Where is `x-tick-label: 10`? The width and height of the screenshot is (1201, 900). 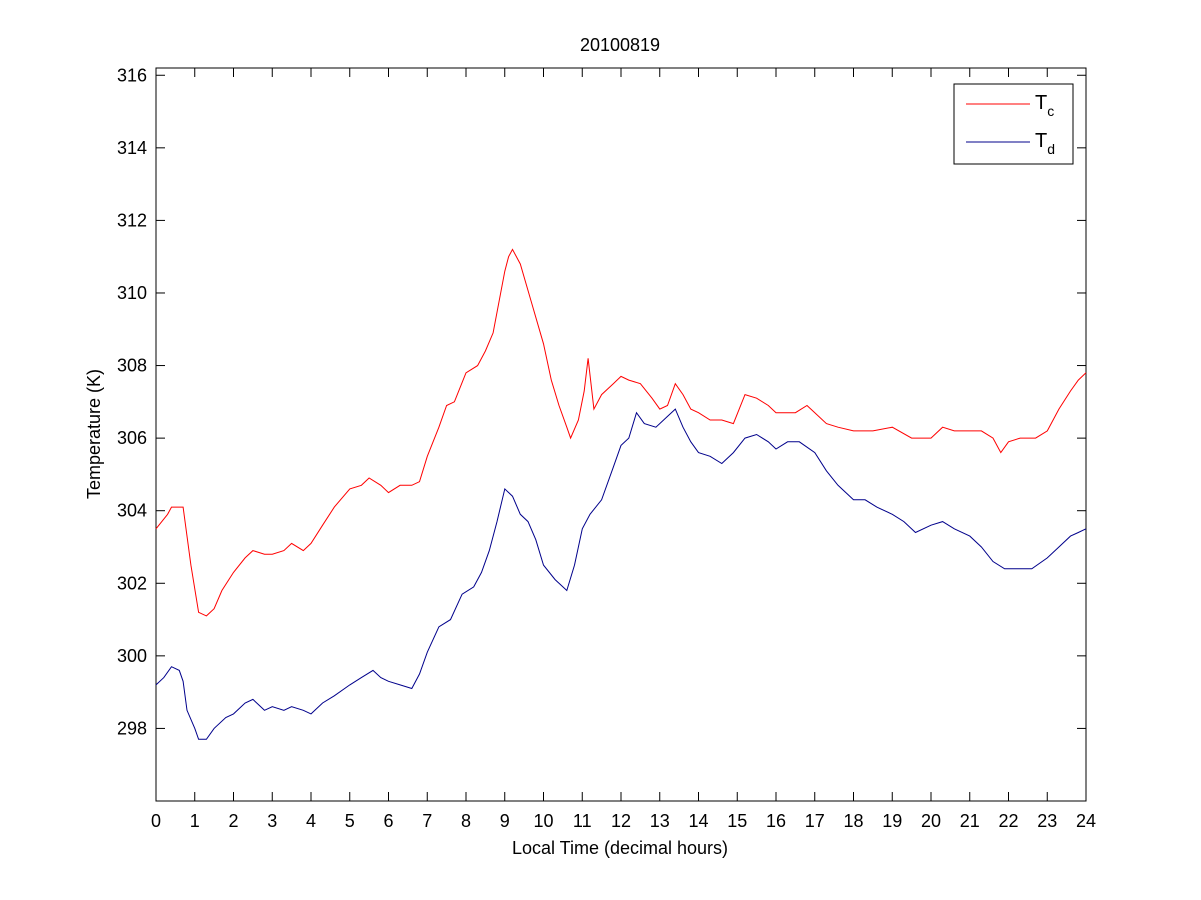 x-tick-label: 10 is located at coordinates (543, 821).